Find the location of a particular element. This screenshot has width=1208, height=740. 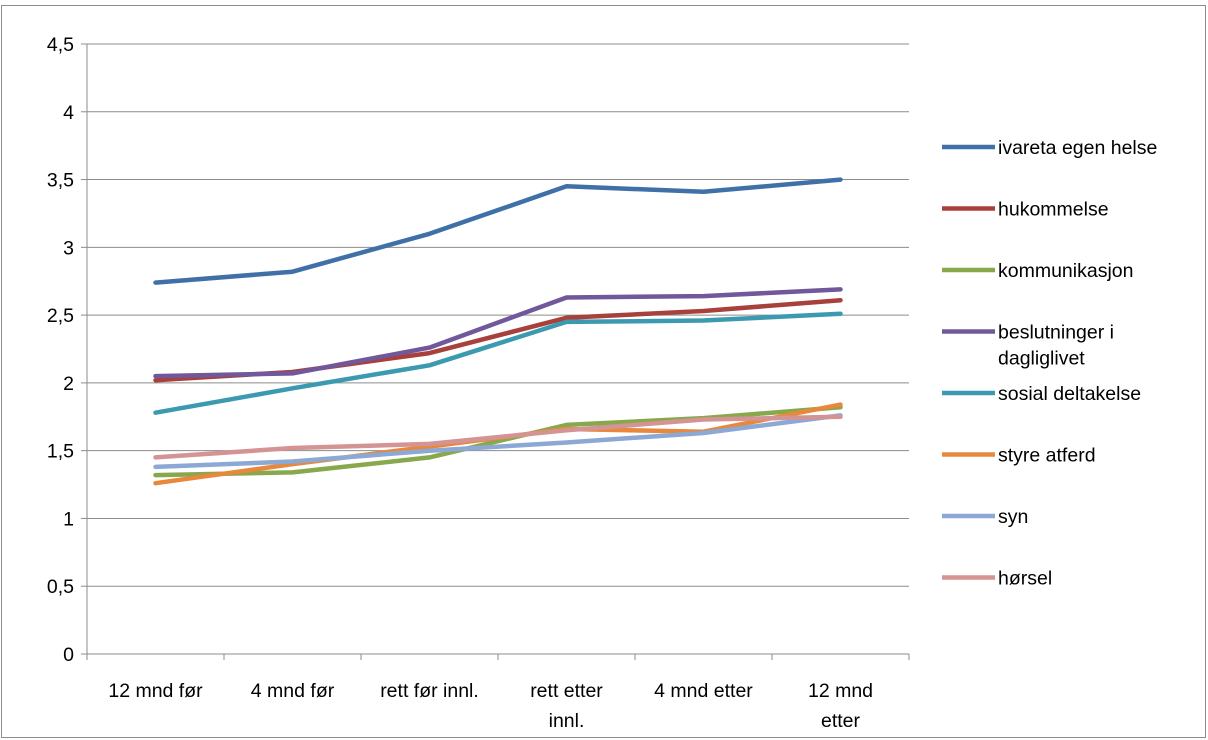

y-tick-label: 4,5 is located at coordinates (60, 45).